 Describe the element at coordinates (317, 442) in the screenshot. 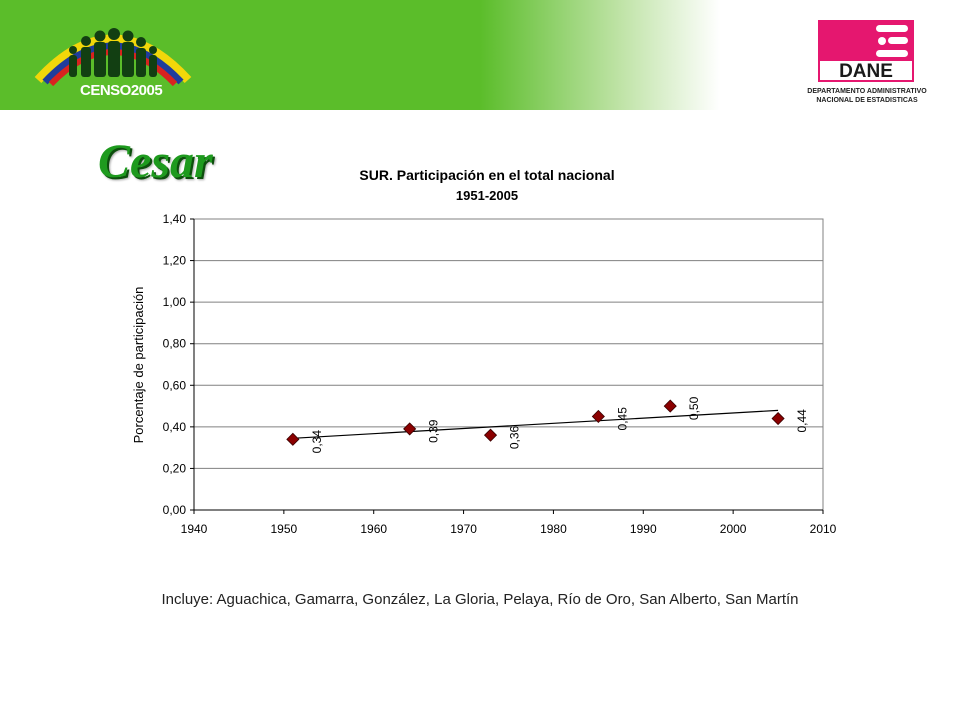

I see `data-point-label: 0,34` at that location.